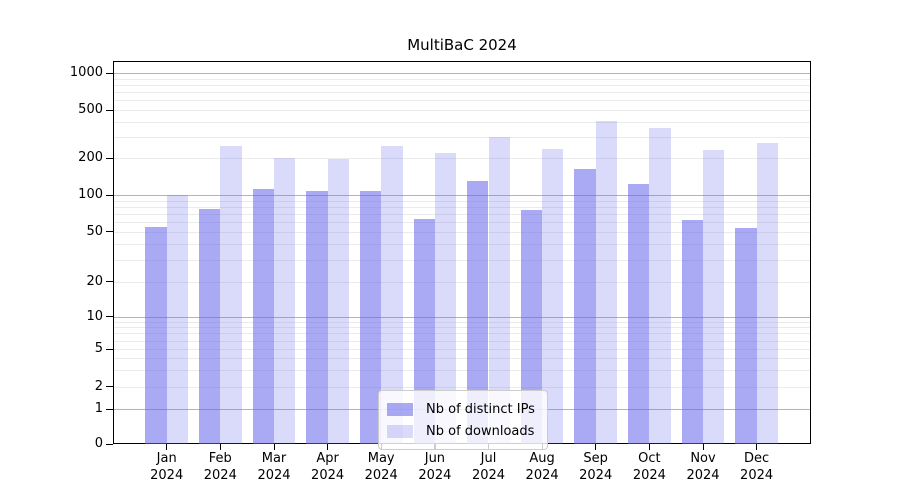 This screenshot has width=900, height=500. I want to click on legend-label-distinct-ips: Nb of distinct IPs, so click(480, 409).